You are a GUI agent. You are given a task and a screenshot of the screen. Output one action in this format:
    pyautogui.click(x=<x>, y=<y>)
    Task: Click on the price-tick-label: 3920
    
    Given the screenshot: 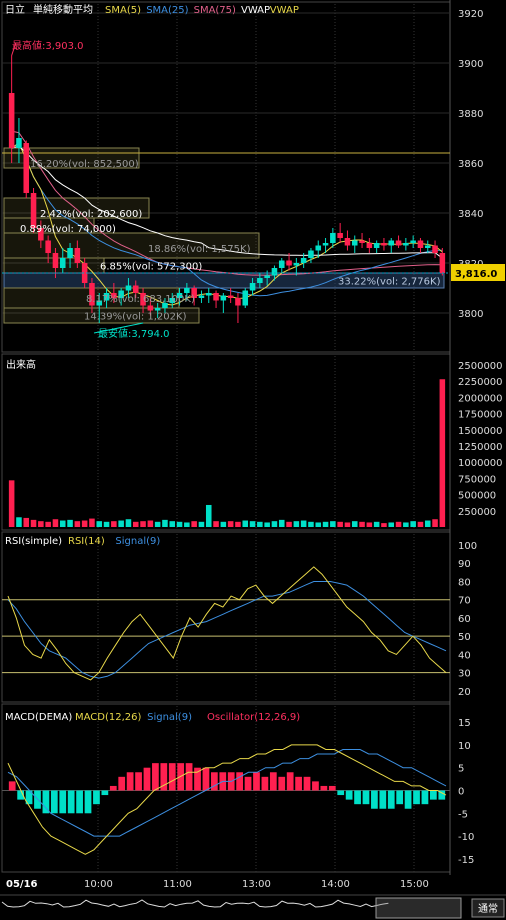 What is the action you would take?
    pyautogui.click(x=470, y=14)
    